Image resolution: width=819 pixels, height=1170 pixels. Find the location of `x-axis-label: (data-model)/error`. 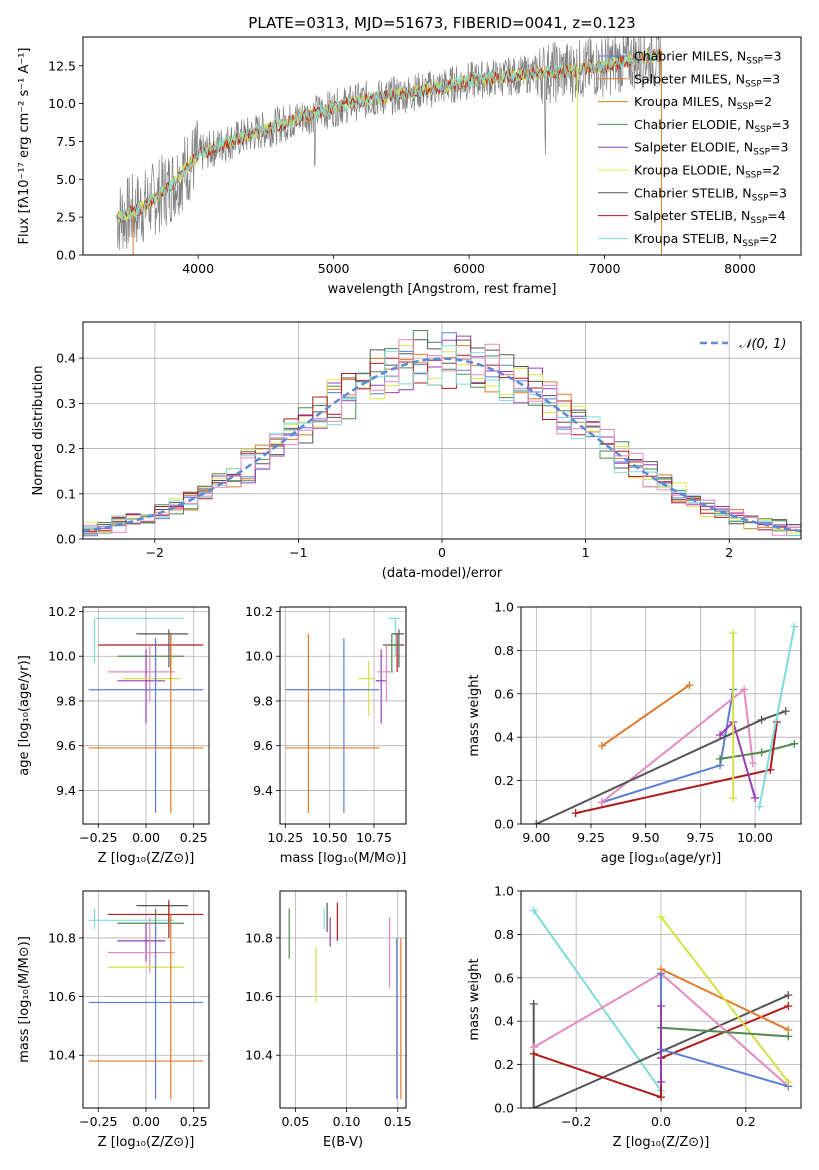

x-axis-label: (data-model)/error is located at coordinates (442, 573).